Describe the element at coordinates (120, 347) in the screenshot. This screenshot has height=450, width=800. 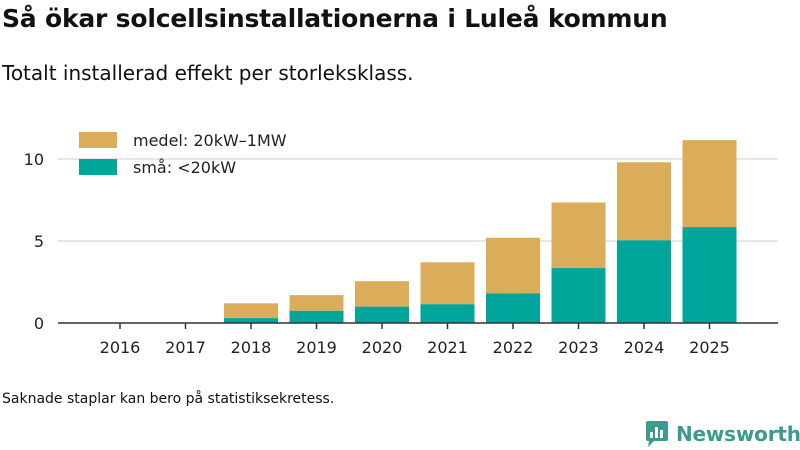
I see `x-tick-label-2016: 2016` at that location.